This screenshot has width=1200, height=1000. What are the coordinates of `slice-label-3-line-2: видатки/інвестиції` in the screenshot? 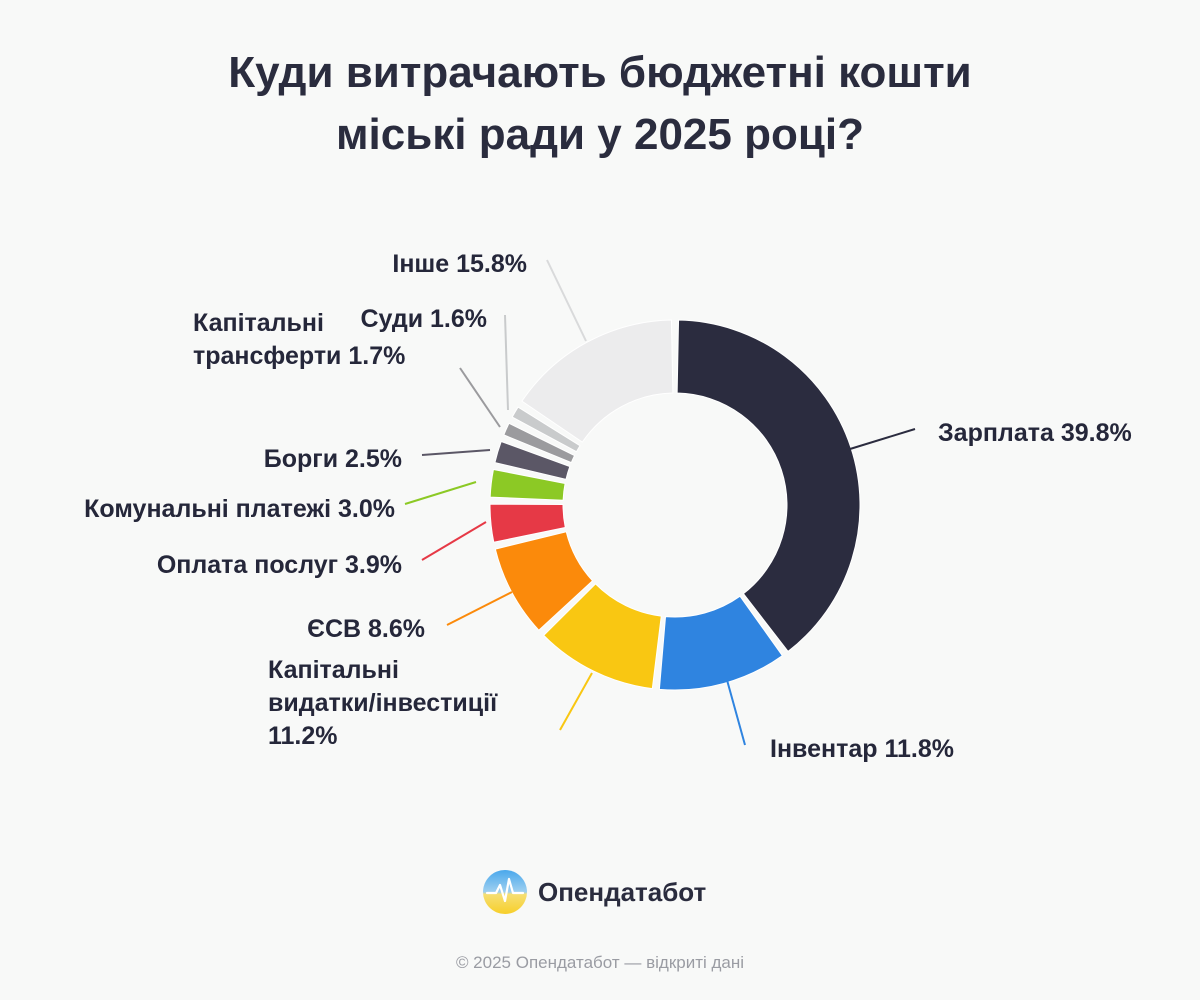 It's located at (383, 703).